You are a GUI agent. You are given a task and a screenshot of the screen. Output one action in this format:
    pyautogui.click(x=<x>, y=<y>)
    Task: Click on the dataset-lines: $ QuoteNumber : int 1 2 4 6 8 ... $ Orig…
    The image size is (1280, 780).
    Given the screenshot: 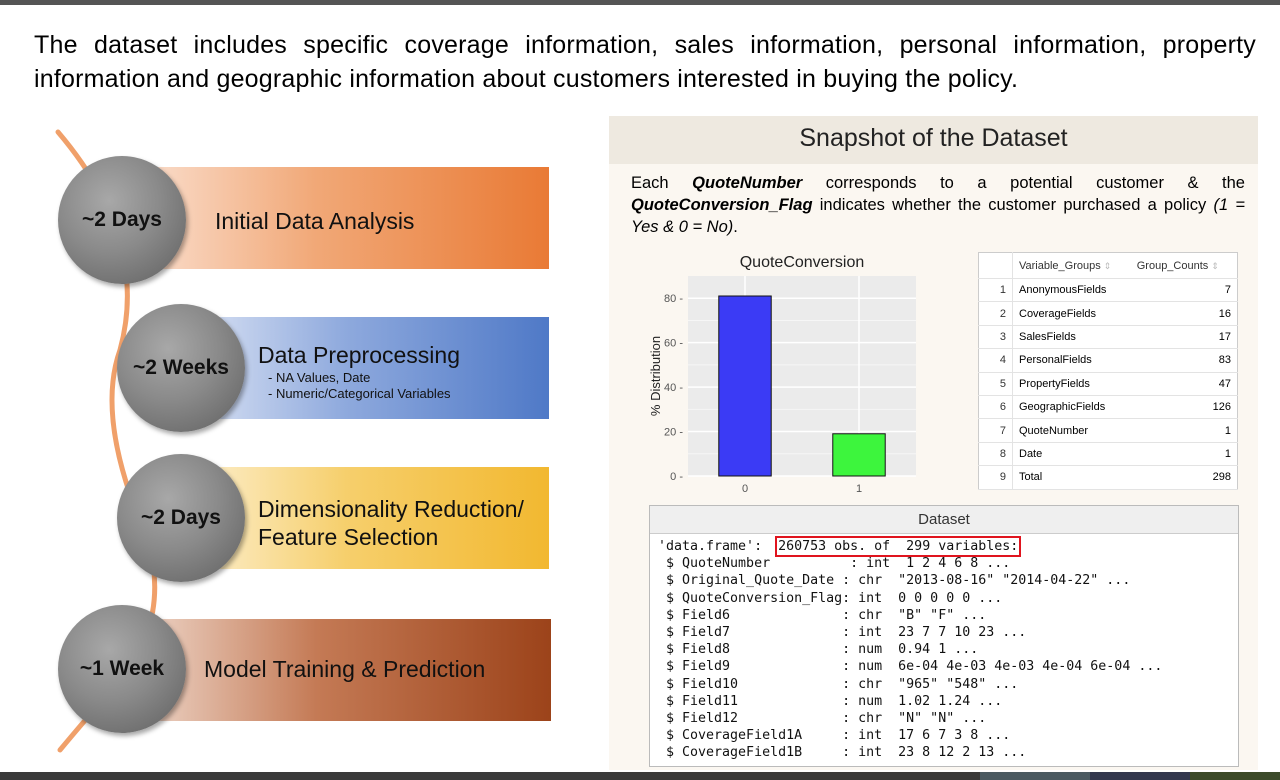 What is the action you would take?
    pyautogui.click(x=948, y=658)
    